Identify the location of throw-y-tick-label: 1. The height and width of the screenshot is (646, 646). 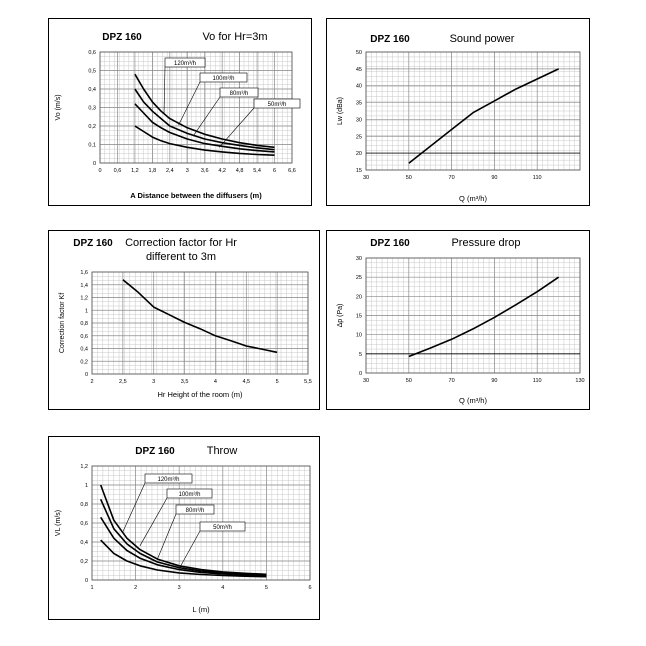
(86, 486).